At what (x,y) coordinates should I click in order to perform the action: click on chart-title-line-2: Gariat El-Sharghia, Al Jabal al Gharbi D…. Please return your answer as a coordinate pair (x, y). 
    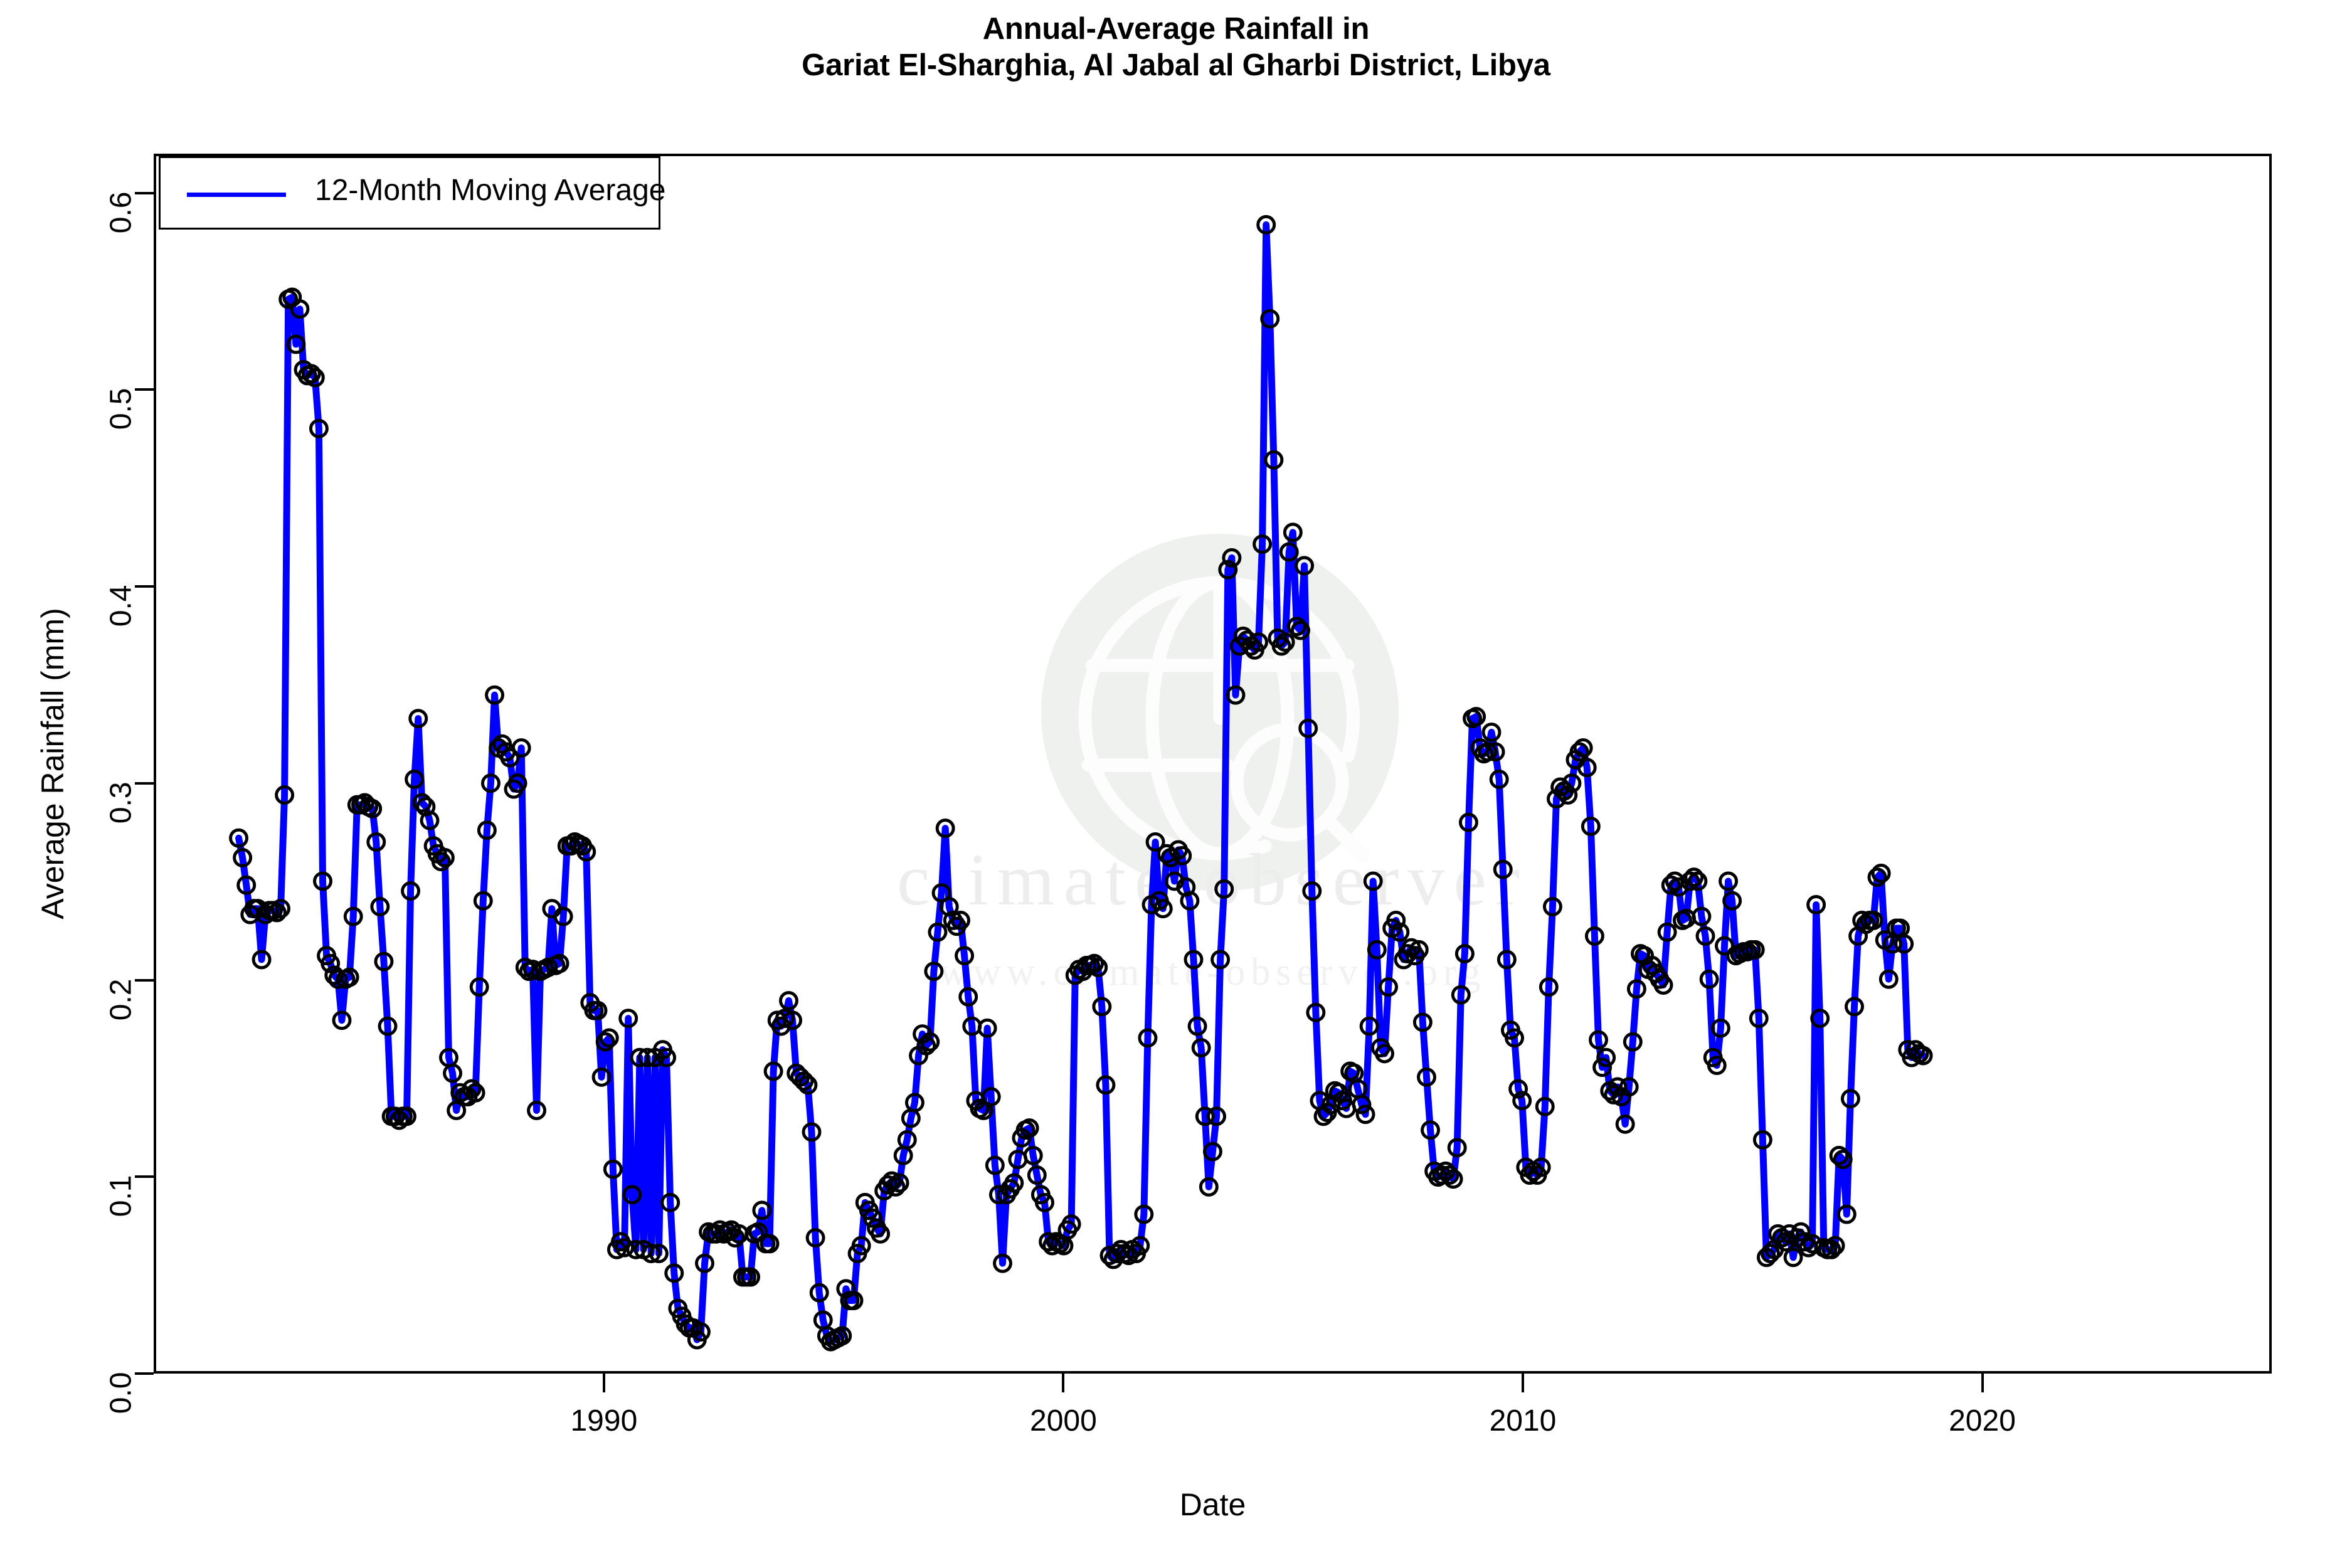
    Looking at the image, I should click on (1176, 65).